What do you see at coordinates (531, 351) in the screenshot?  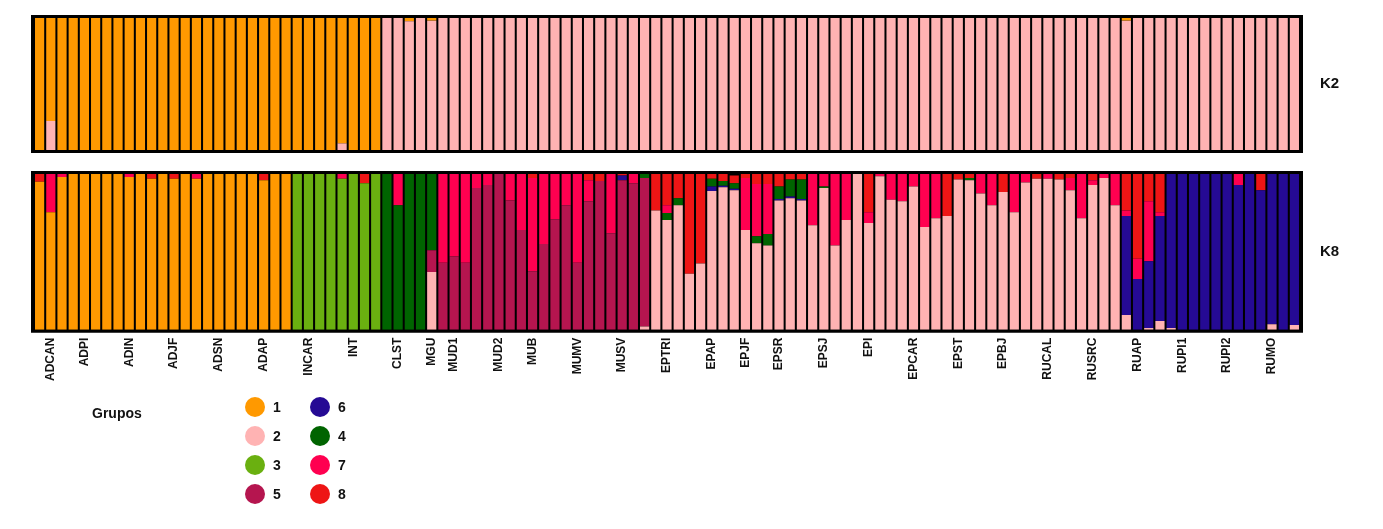 I see `x-tick-label: MUB` at bounding box center [531, 351].